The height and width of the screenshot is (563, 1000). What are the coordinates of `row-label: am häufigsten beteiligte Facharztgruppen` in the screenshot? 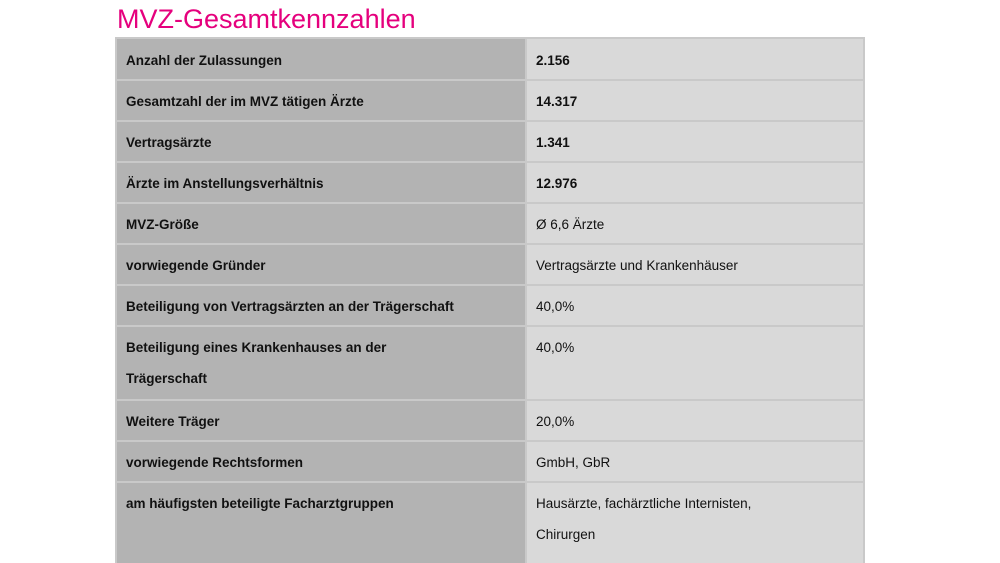 It's located at (321, 523).